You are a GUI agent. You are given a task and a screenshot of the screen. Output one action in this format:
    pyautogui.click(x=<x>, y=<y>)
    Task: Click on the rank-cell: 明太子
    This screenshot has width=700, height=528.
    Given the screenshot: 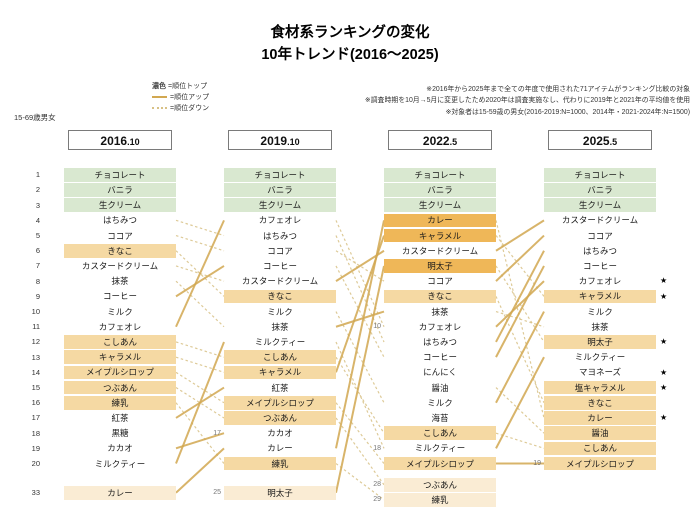 What is the action you would take?
    pyautogui.click(x=440, y=266)
    